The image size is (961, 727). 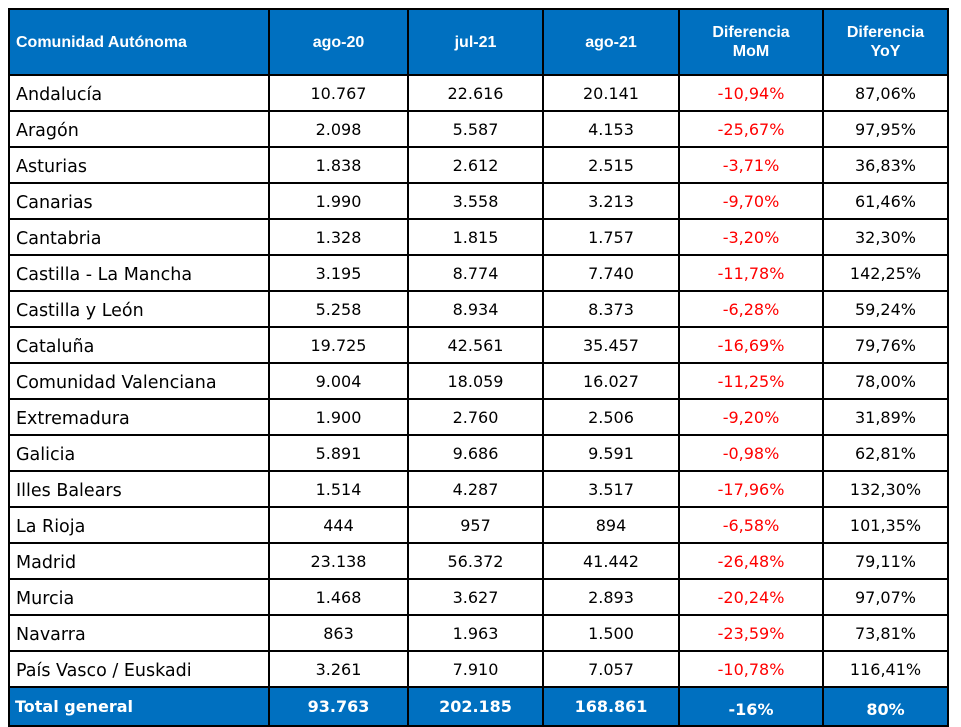 I want to click on cell-jul-21: 18.059, so click(x=475, y=381).